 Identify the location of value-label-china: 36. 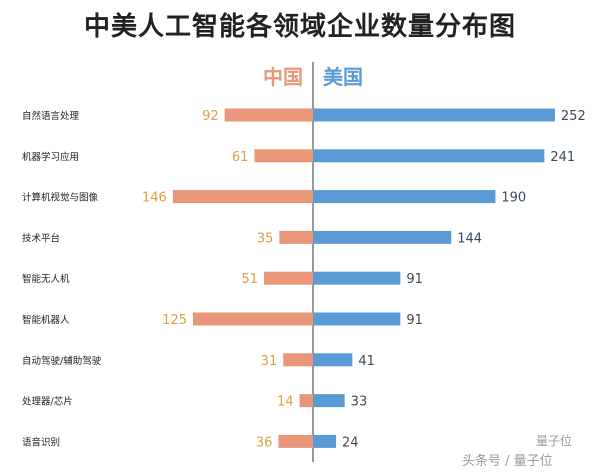
(264, 442).